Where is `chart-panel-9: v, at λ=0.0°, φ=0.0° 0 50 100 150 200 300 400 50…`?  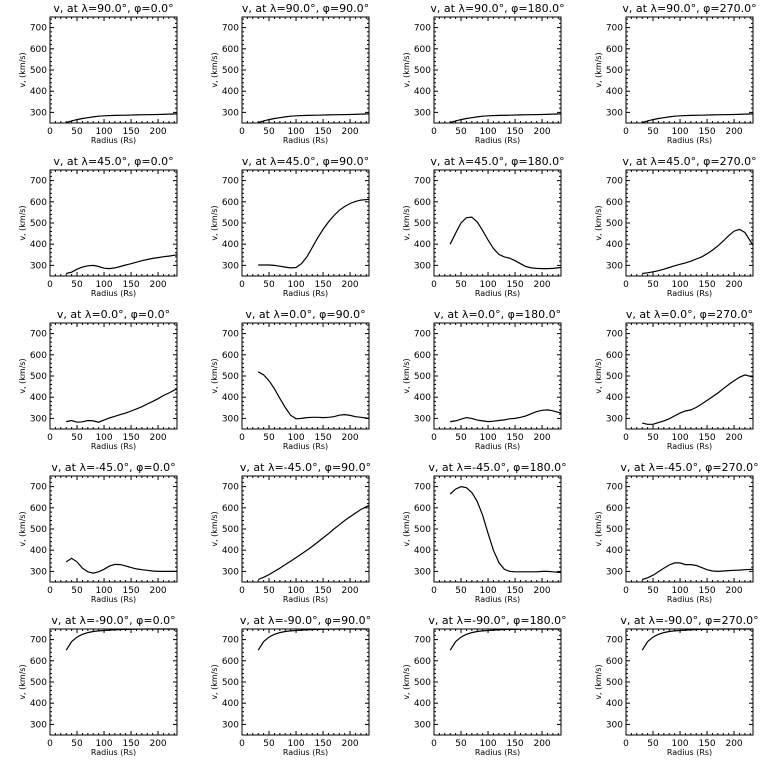
chart-panel-9: v, at λ=0.0°, φ=0.0° 0 50 100 150 200 300 400 50… is located at coordinates (98, 379).